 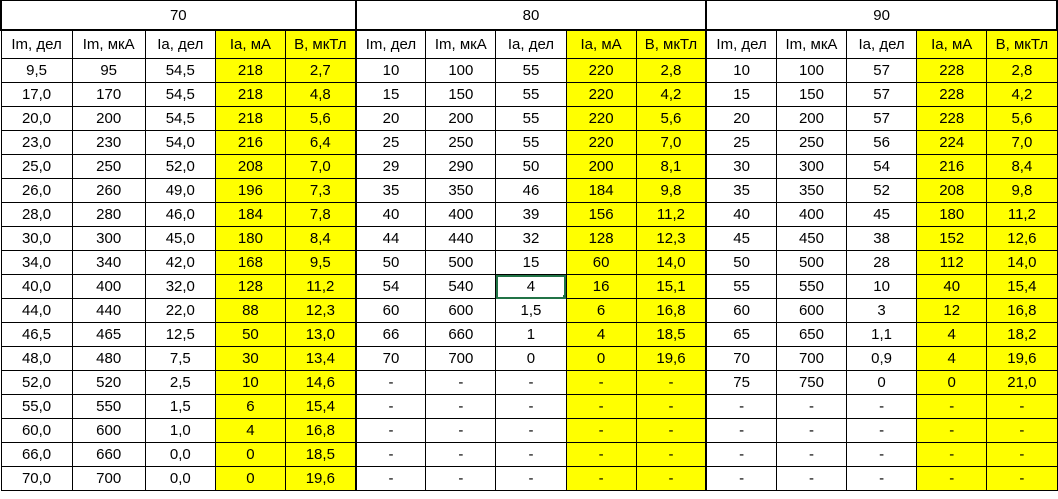 What do you see at coordinates (108, 44) in the screenshot?
I see `header-im-mka-70: Im, мкА` at bounding box center [108, 44].